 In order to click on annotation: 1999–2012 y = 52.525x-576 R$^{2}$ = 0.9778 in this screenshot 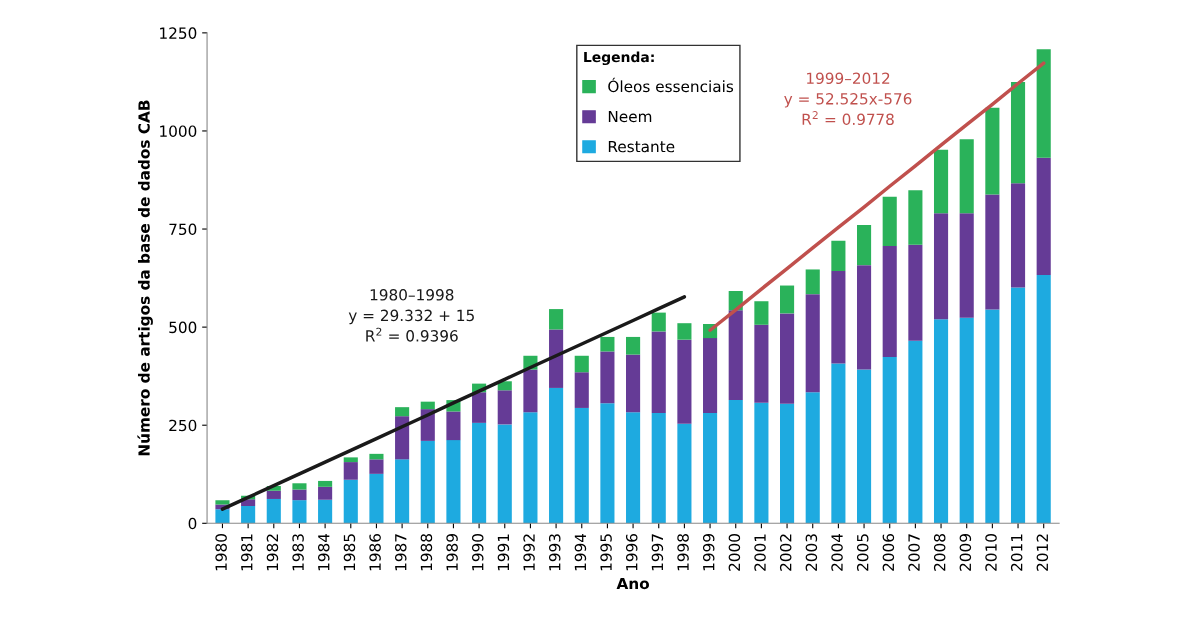, I will do `click(848, 99)`.